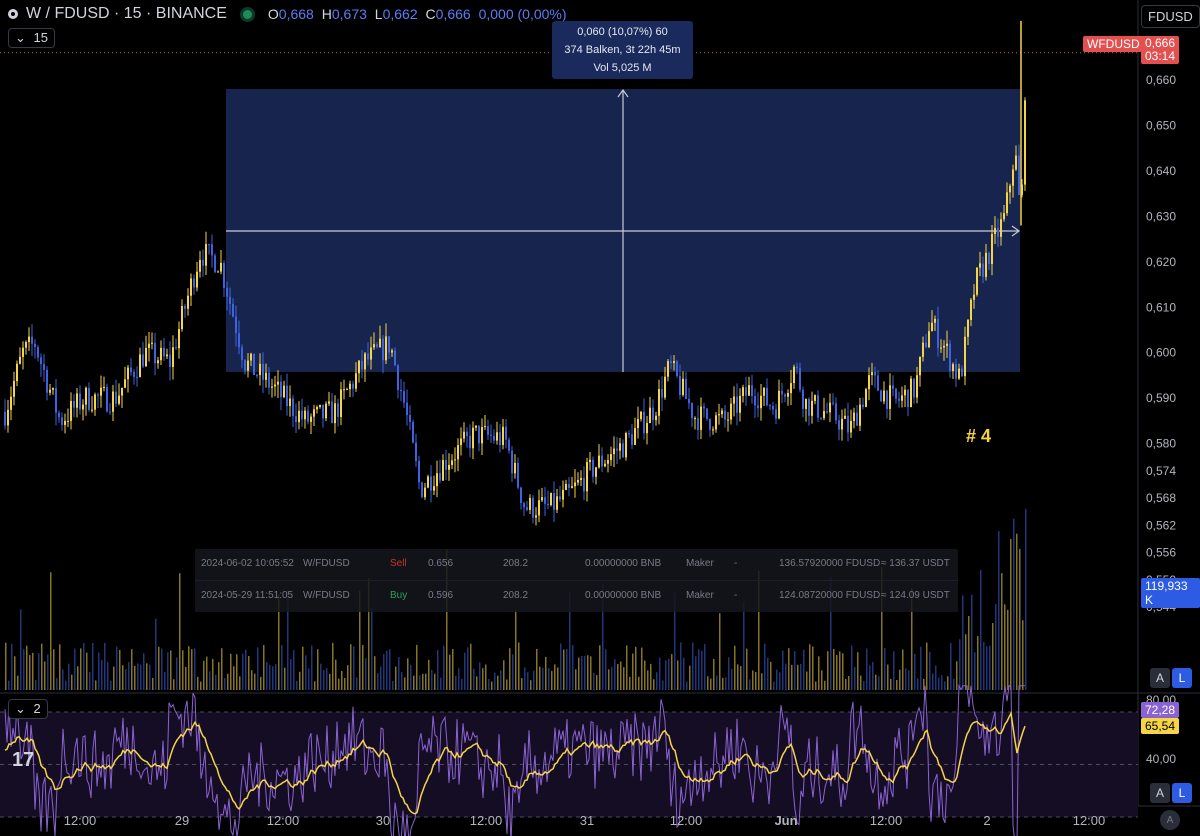 The height and width of the screenshot is (836, 1200). Describe the element at coordinates (28, 709) in the screenshot. I see `indicator-toggle: ⌄ 2` at that location.